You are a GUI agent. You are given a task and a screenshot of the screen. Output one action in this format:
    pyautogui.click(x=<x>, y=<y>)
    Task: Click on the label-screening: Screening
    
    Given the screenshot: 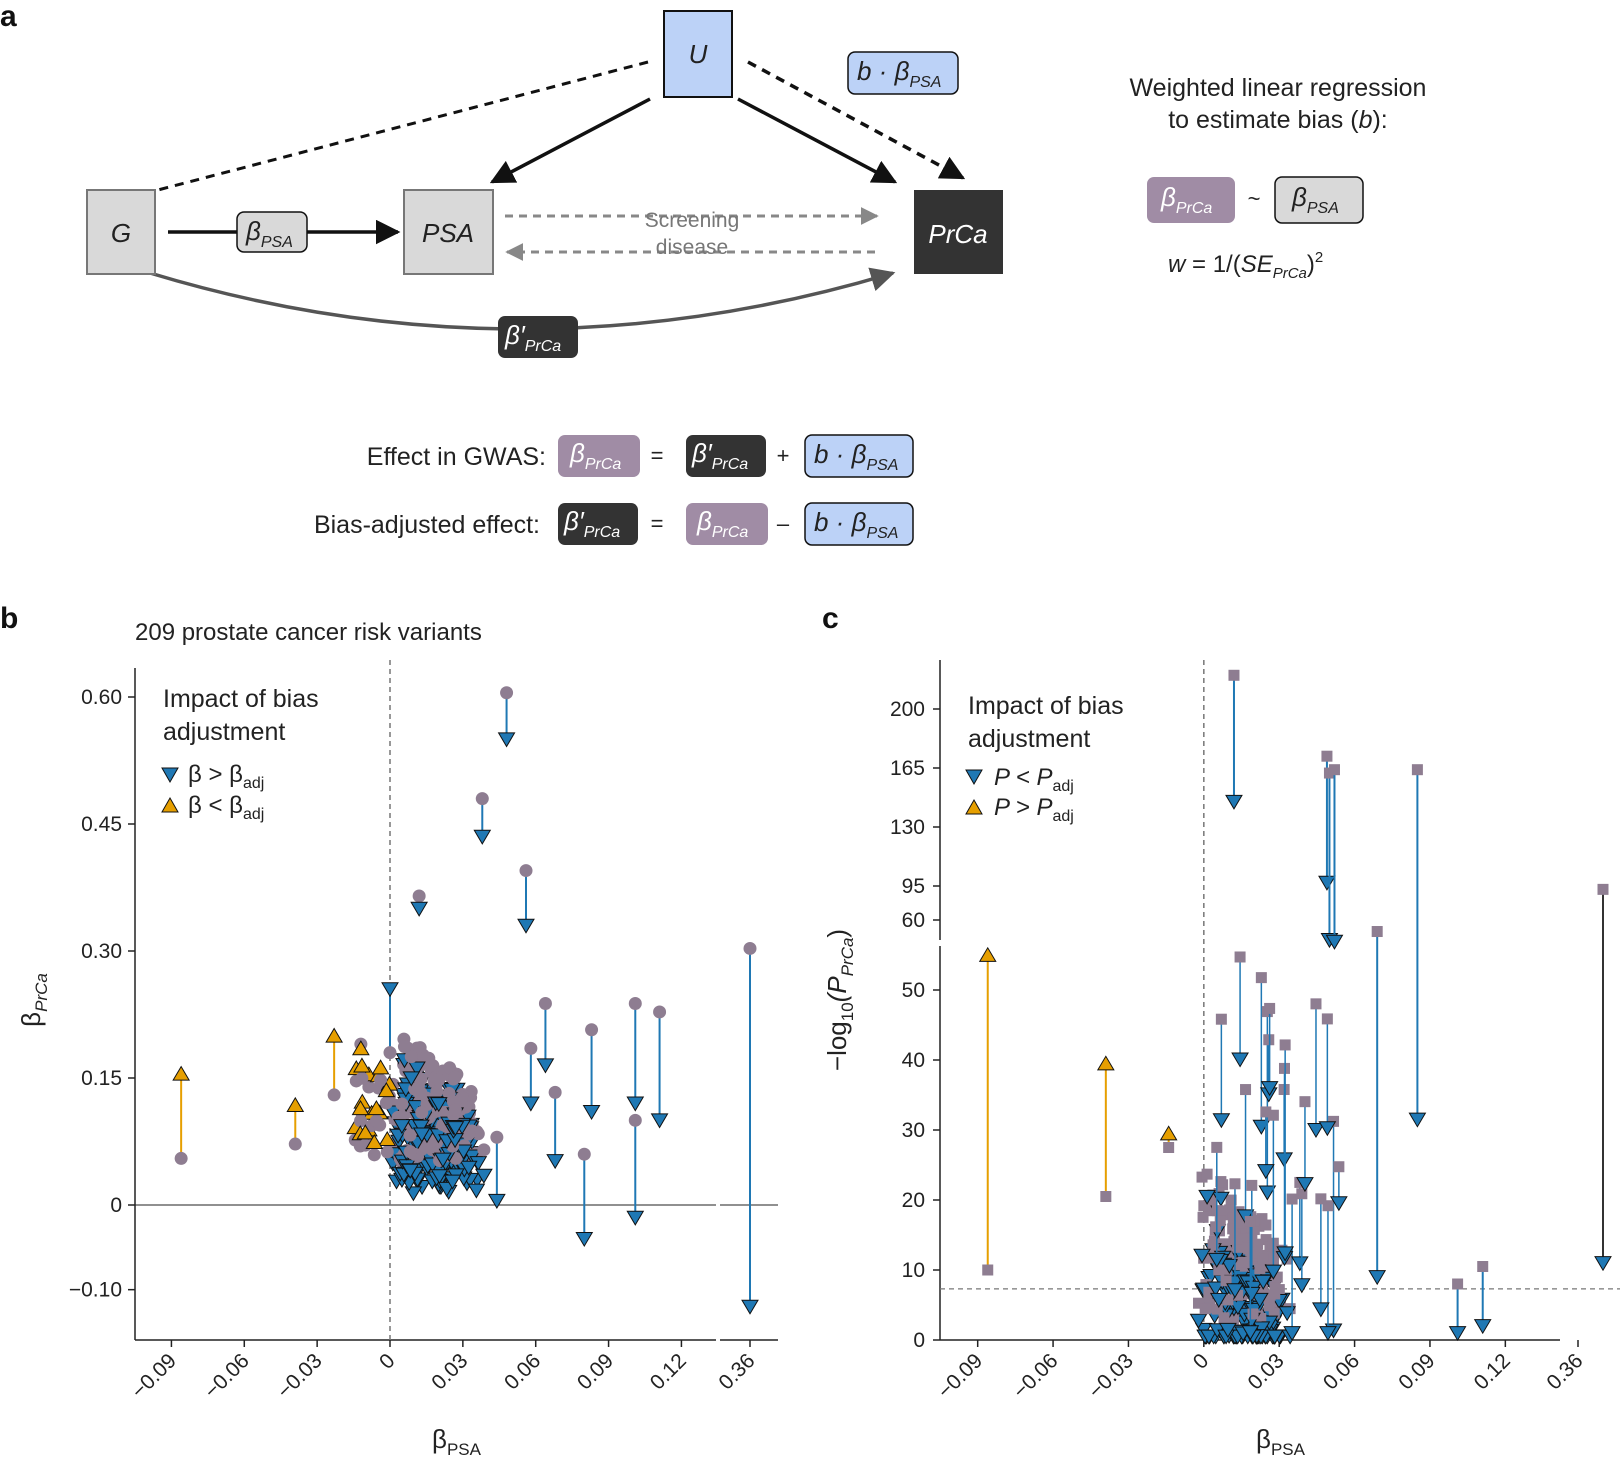 What is the action you would take?
    pyautogui.click(x=692, y=220)
    